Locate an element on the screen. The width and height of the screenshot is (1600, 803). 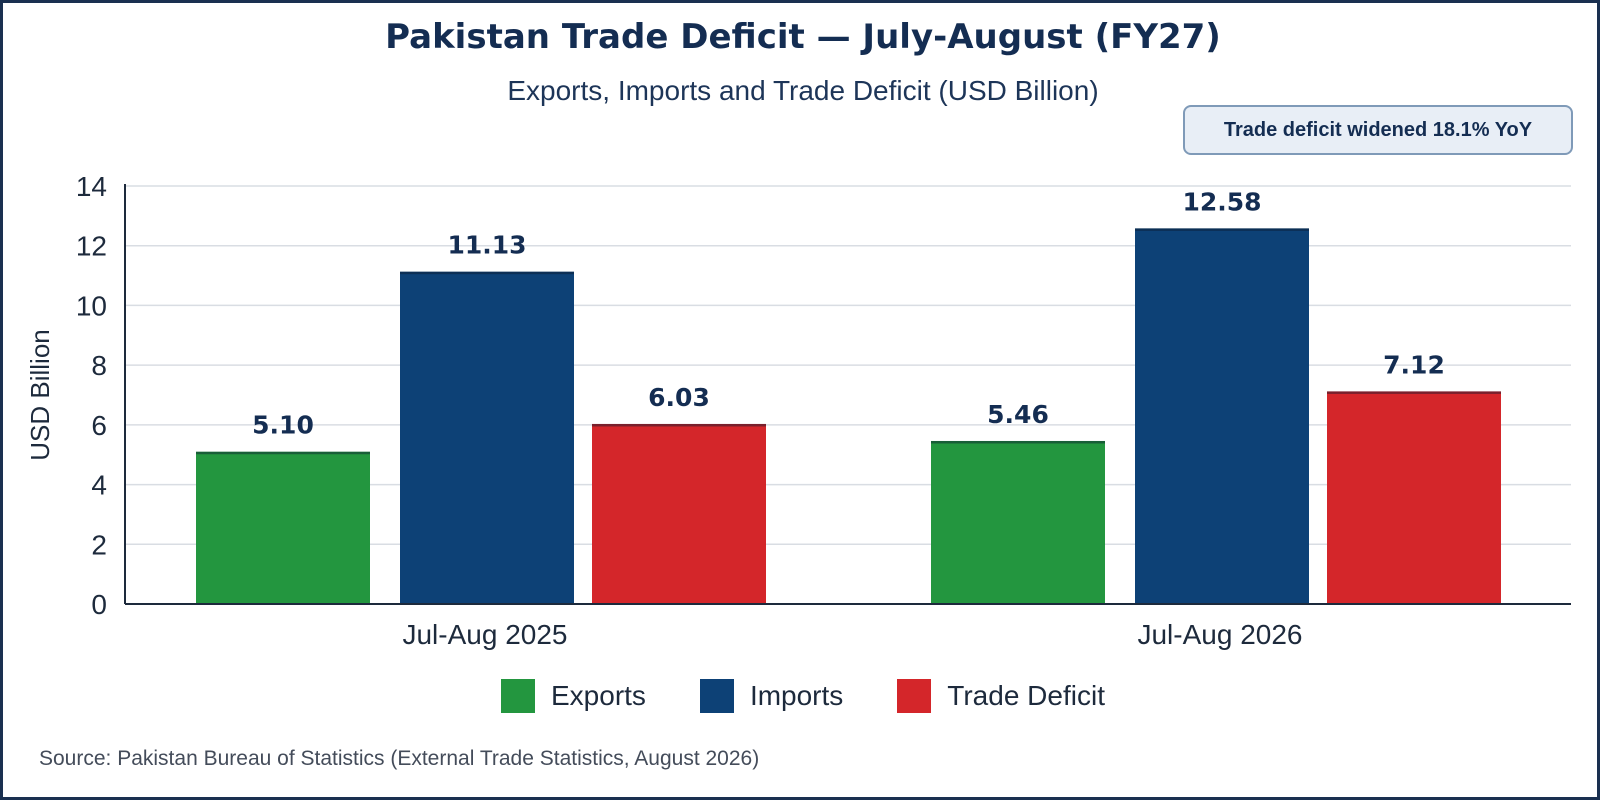
x-tick-label: Jul-Aug 2025 is located at coordinates (484, 634).